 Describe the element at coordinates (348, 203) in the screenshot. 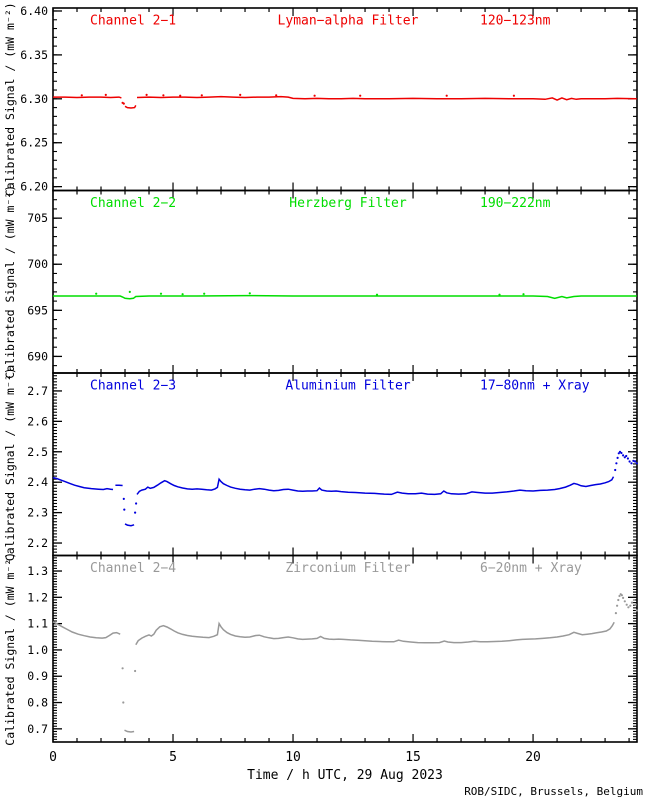

I see `filter-label: Herzberg Filter` at that location.